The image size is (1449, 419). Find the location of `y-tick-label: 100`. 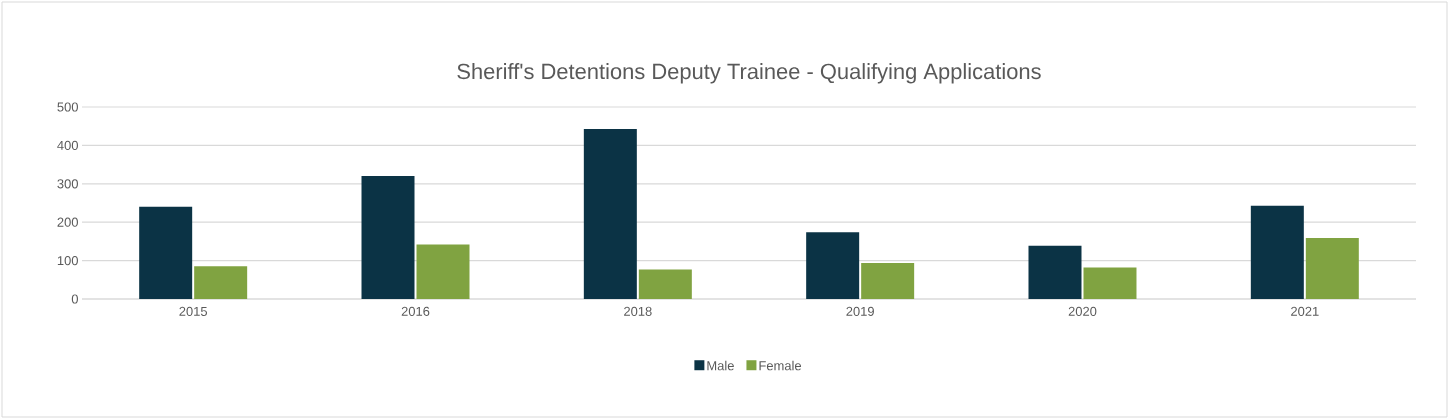

y-tick-label: 100 is located at coordinates (67, 261).